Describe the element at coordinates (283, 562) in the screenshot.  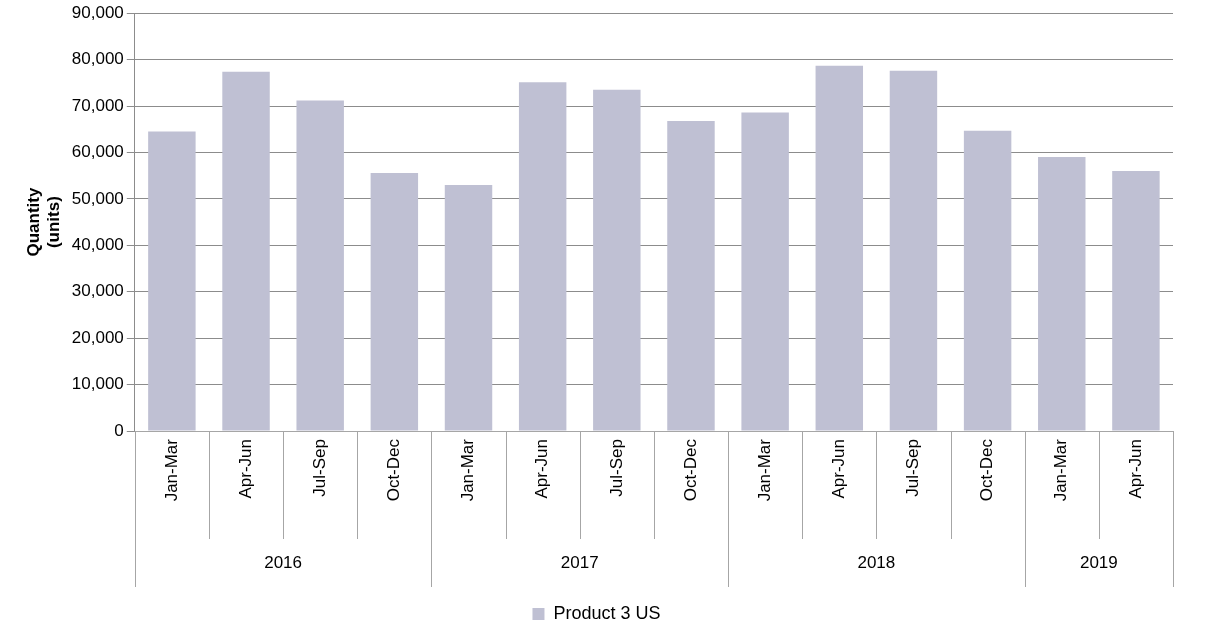
I see `text: 2016` at that location.